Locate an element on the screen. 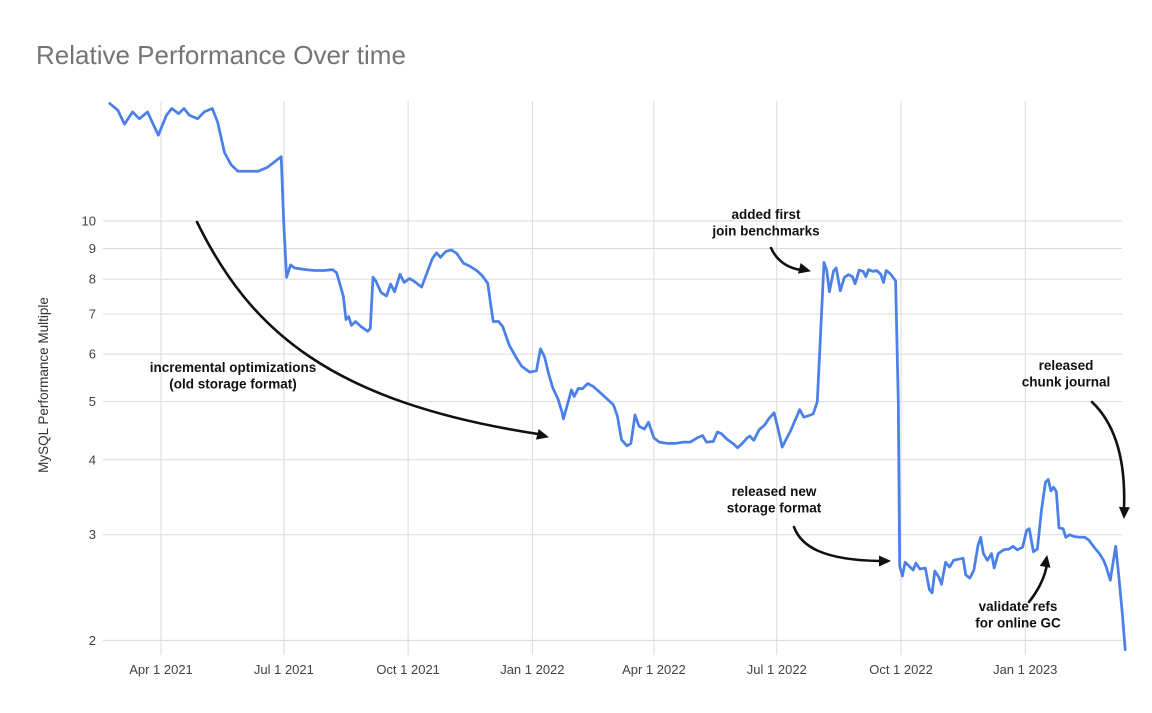  annotation-arrow-incremental-optimizations is located at coordinates (367, 328).